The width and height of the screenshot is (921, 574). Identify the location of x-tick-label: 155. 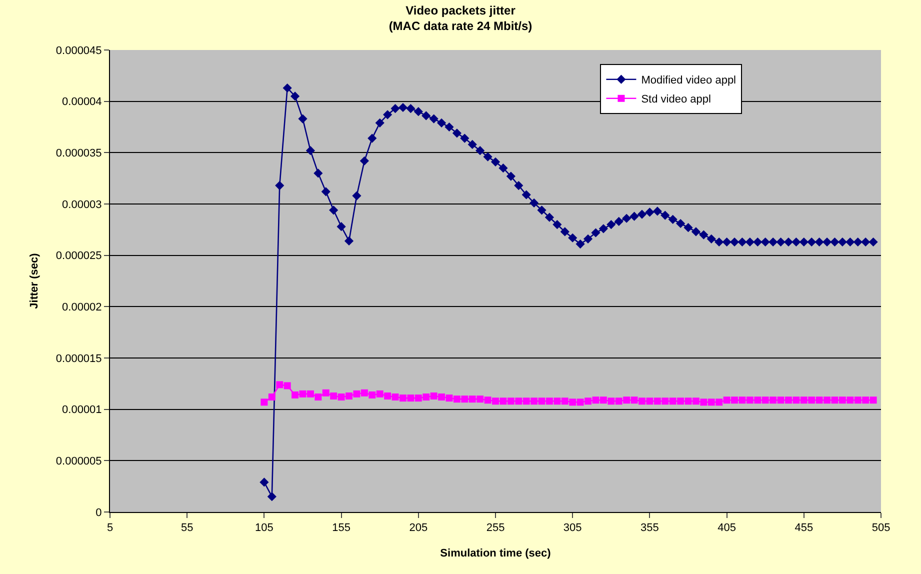
(341, 528).